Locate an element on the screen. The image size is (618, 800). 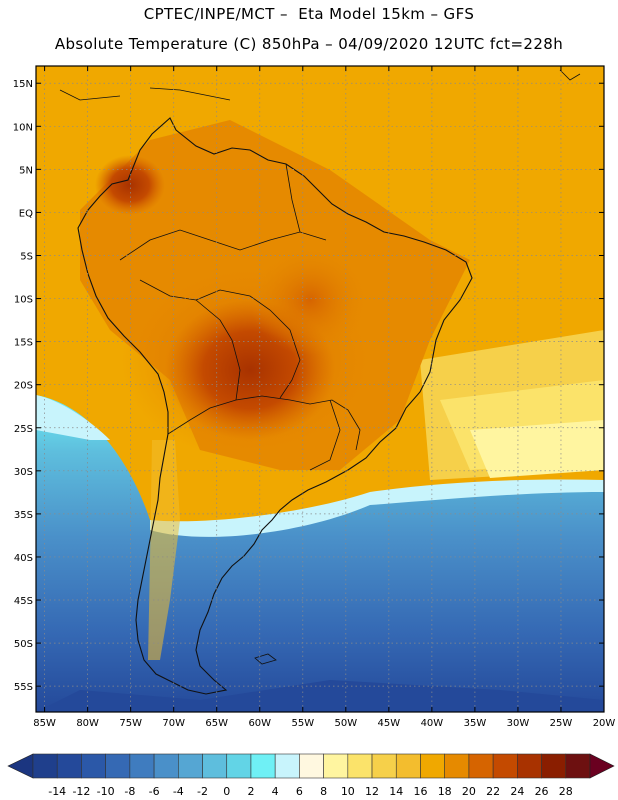
colorbar-label: 2 is located at coordinates (250, 791).